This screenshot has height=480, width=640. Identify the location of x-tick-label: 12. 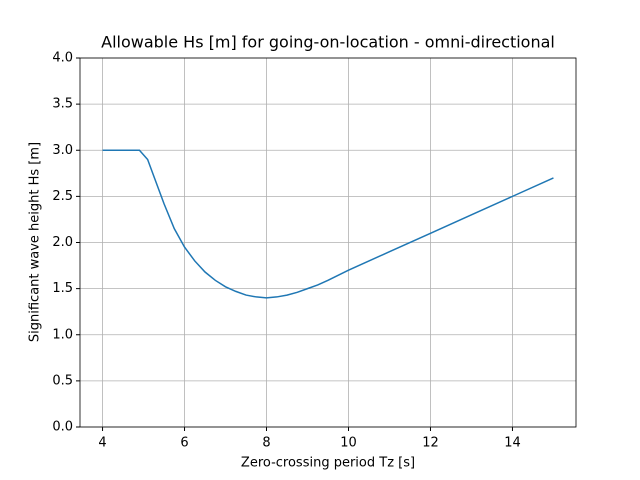
(430, 443).